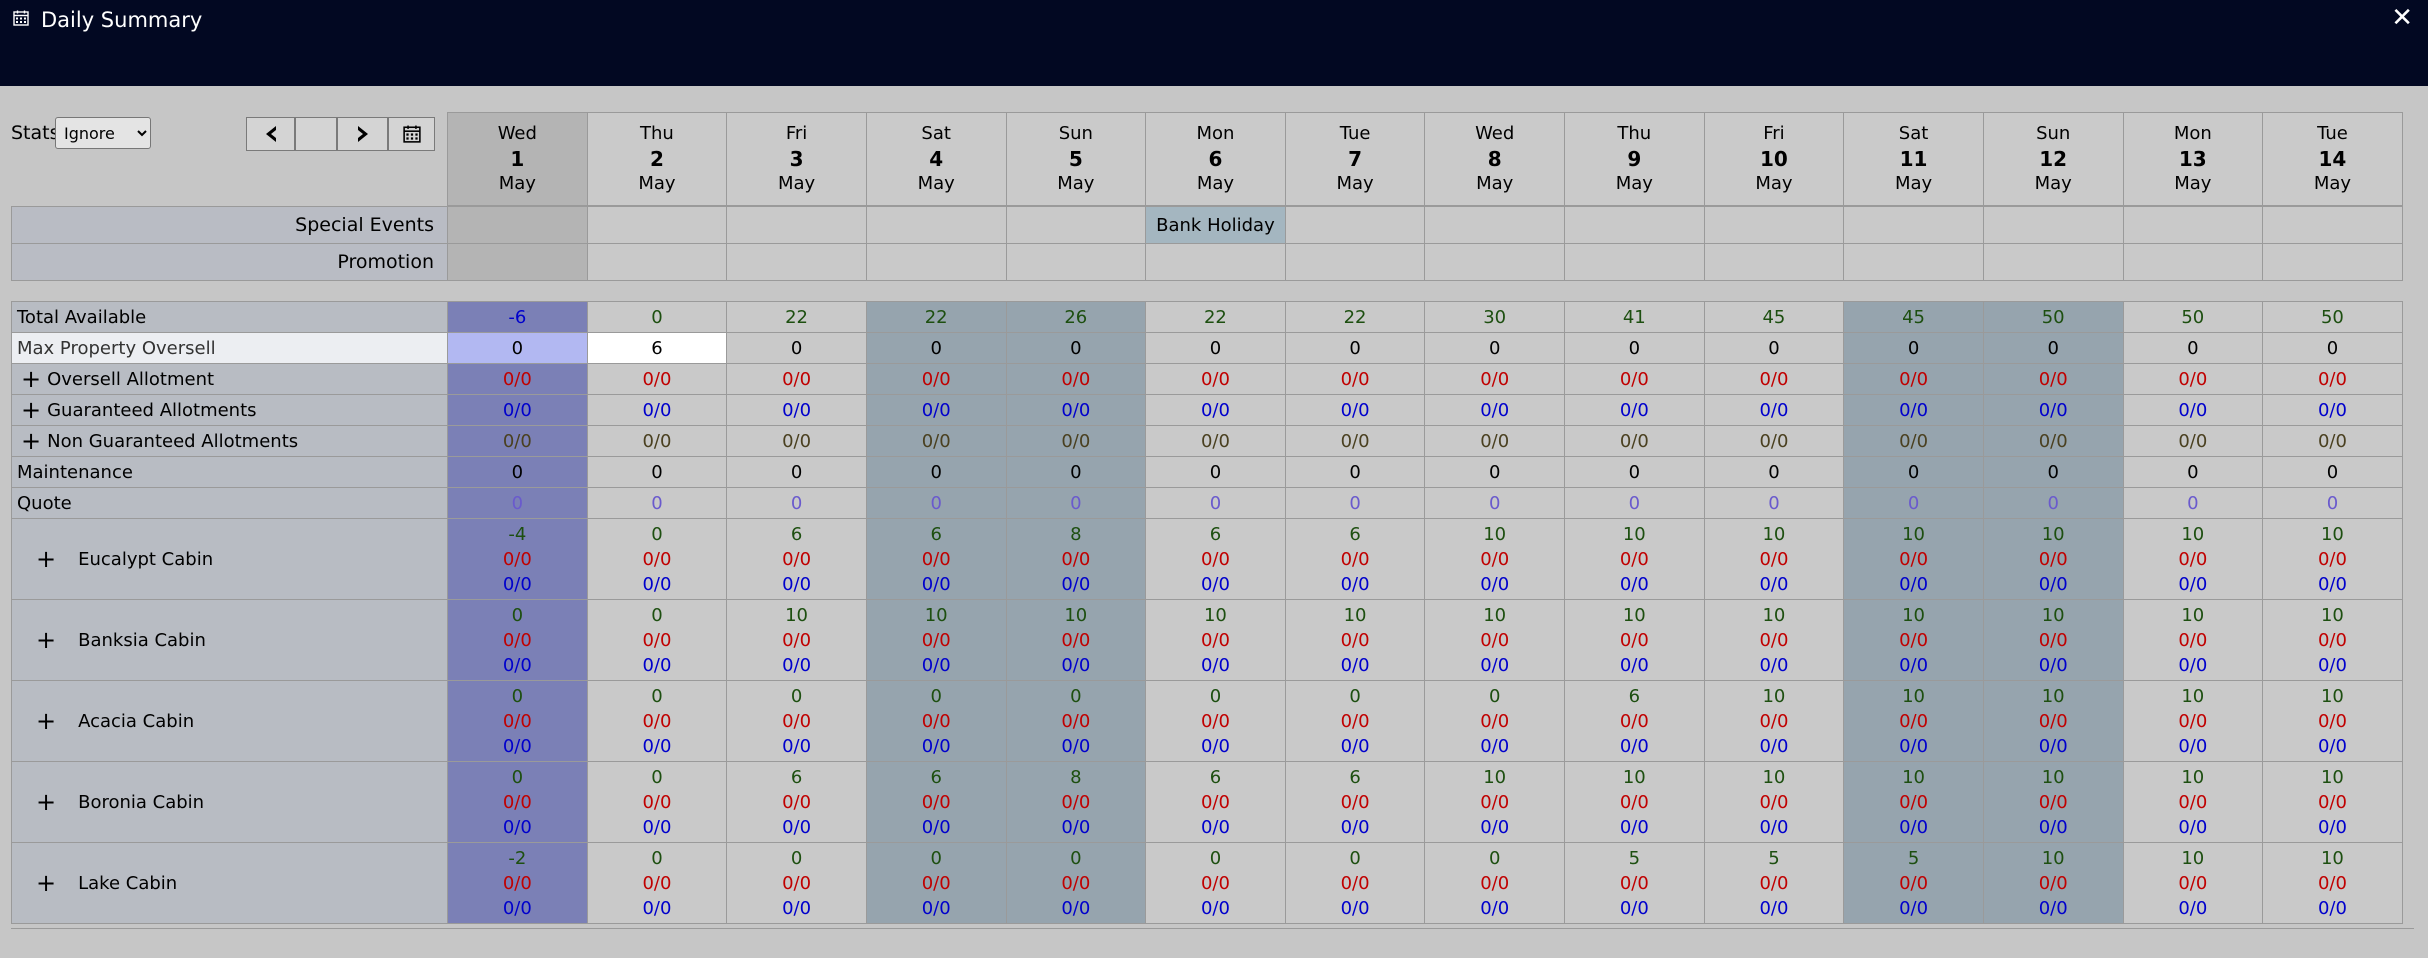 The width and height of the screenshot is (2428, 958). What do you see at coordinates (657, 159) in the screenshot?
I see `date-header-cell: Thu 2 May` at bounding box center [657, 159].